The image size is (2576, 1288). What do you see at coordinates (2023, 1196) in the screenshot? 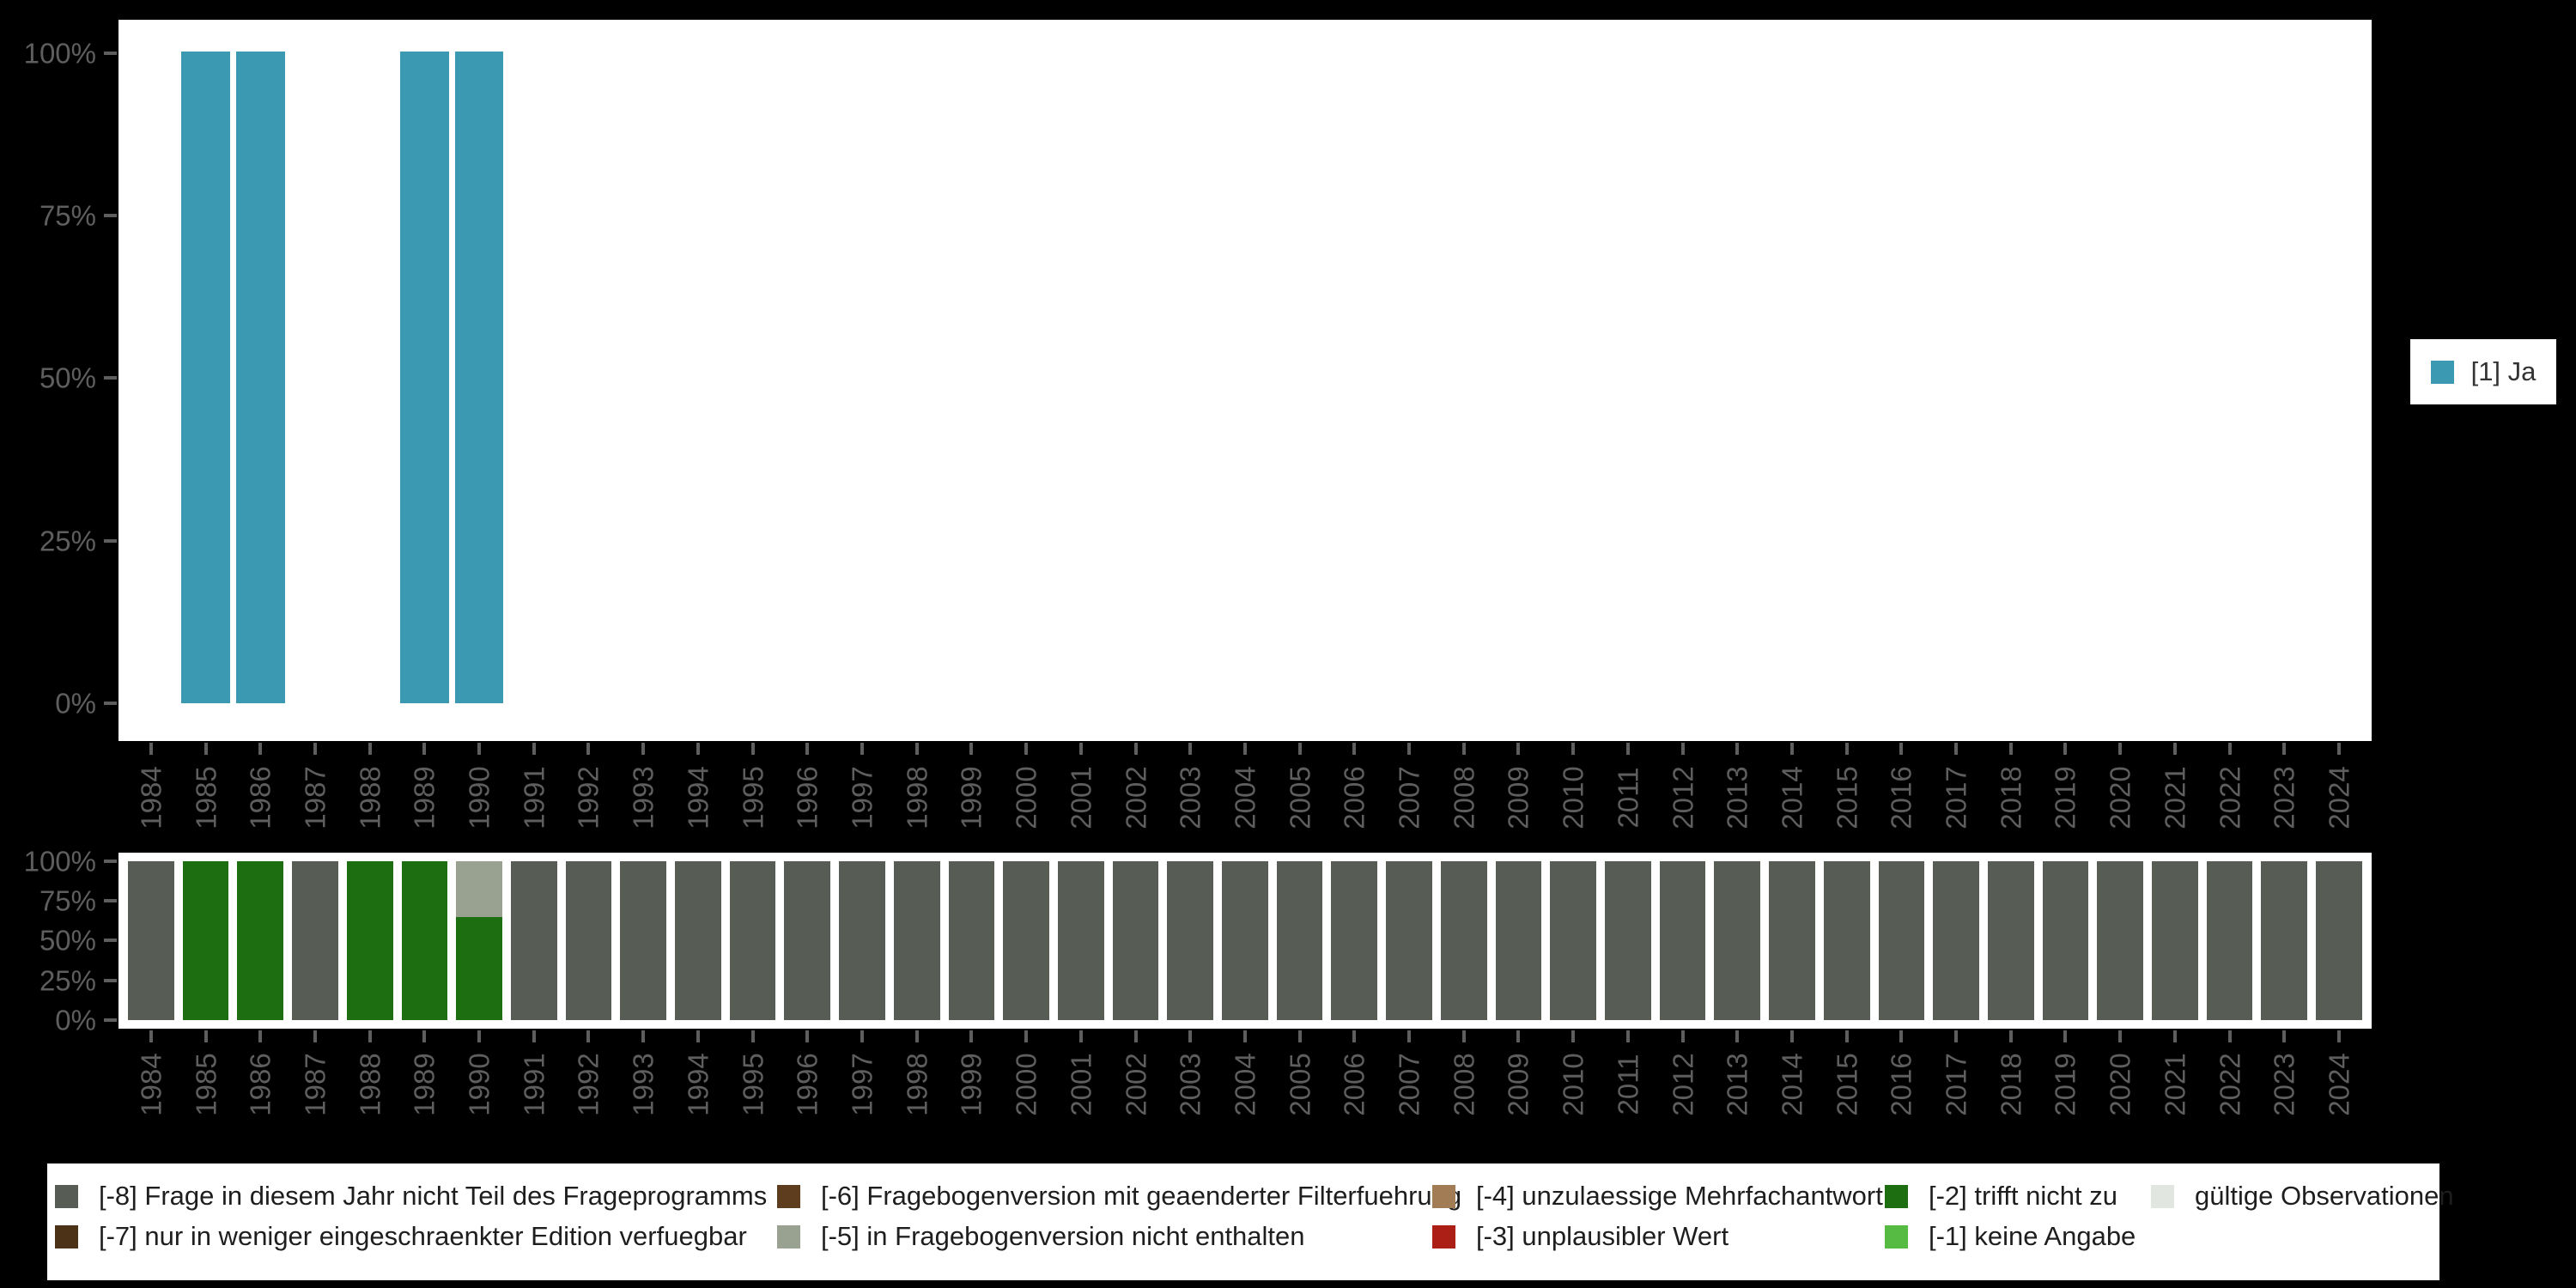
I see `legend-entry-label: [-2] trifft nicht zu` at bounding box center [2023, 1196].